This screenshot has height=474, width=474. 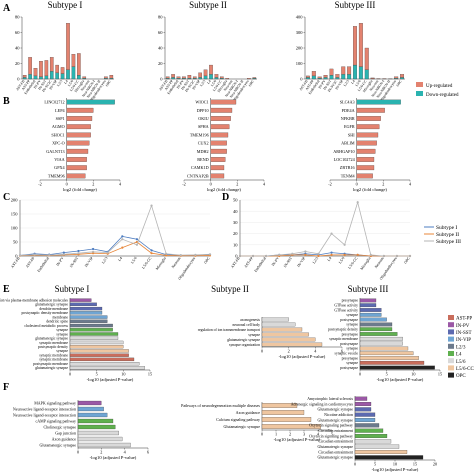 I want to click on category-label: LOC102724, so click(x=345, y=159).